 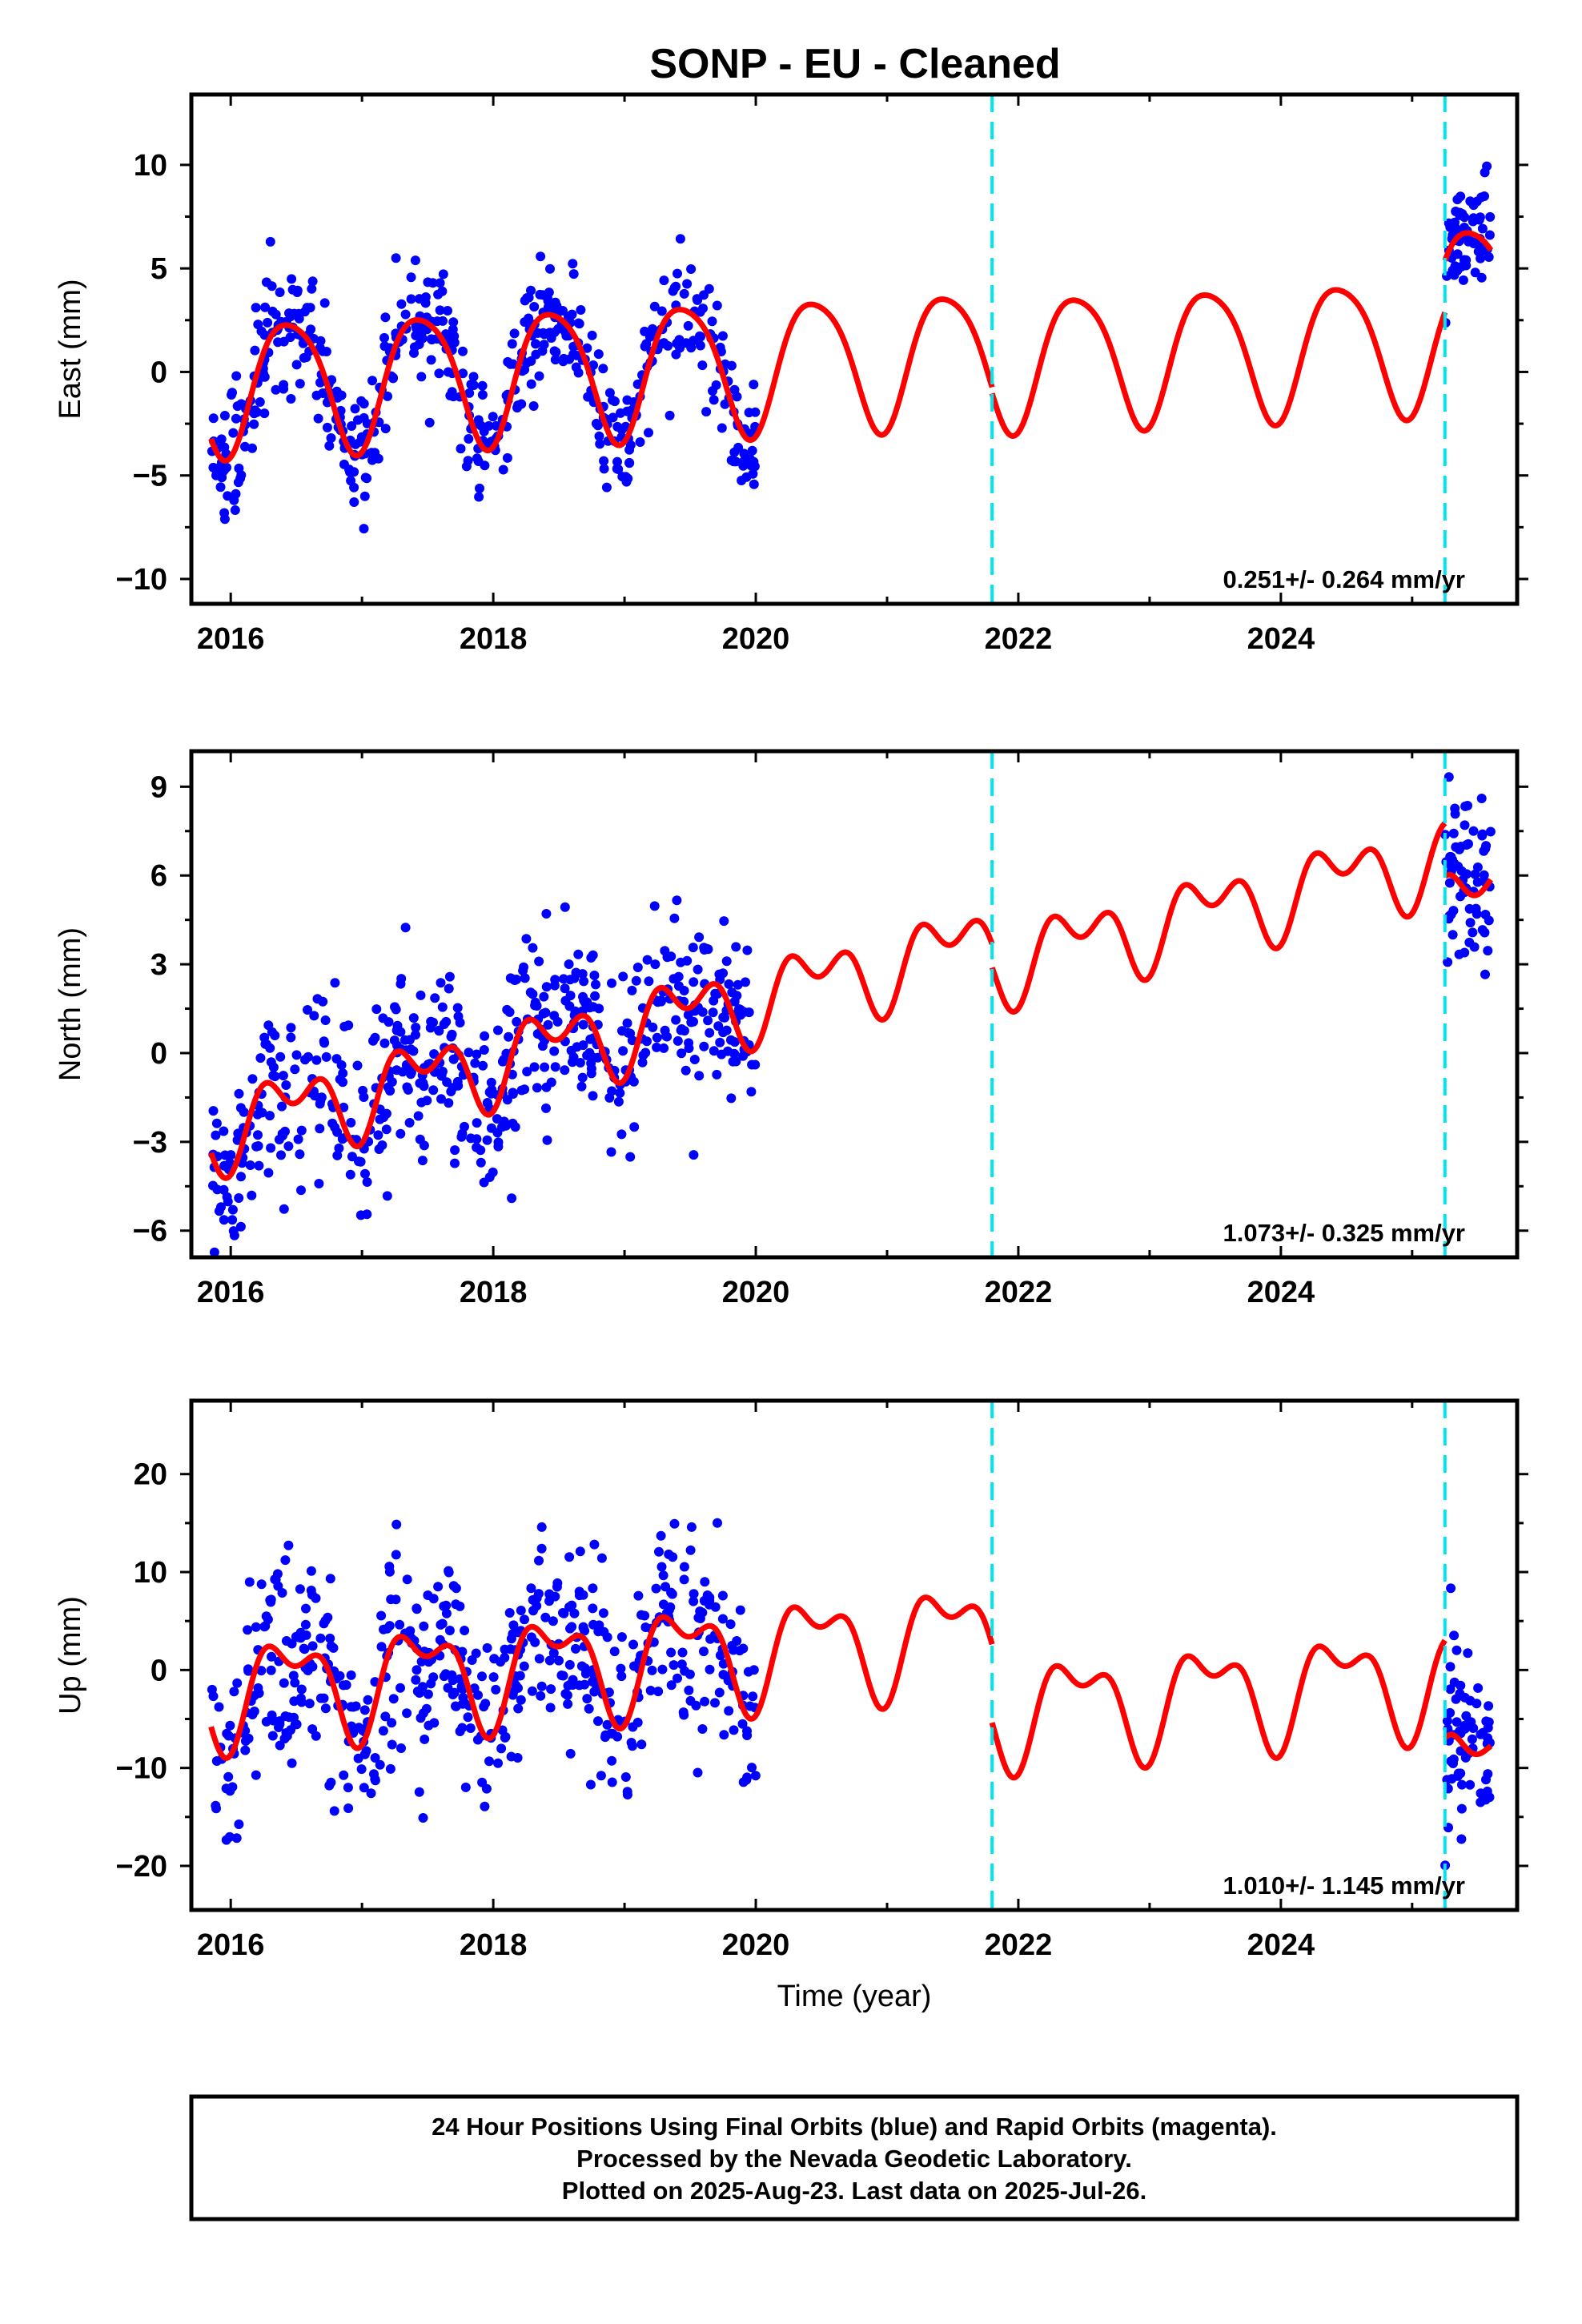 I want to click on y-tick-label: −20, so click(x=141, y=1867).